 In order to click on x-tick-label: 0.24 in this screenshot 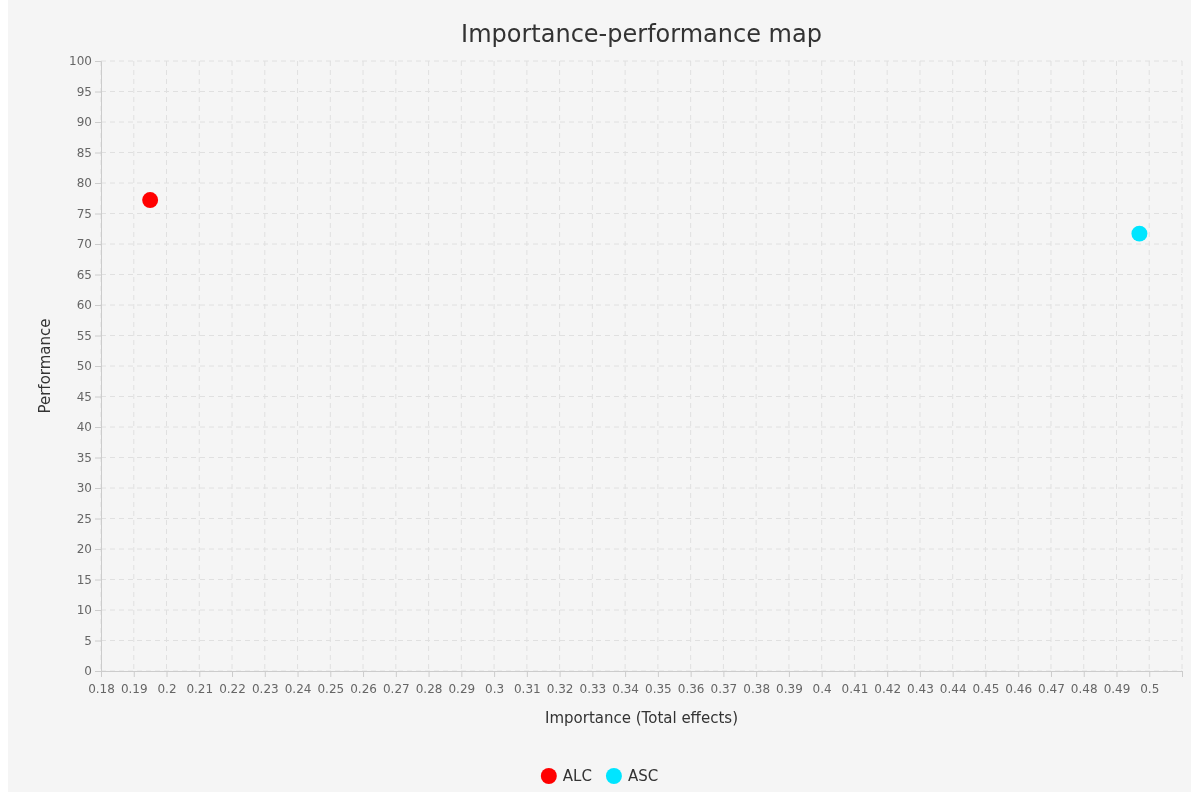, I will do `click(298, 689)`.